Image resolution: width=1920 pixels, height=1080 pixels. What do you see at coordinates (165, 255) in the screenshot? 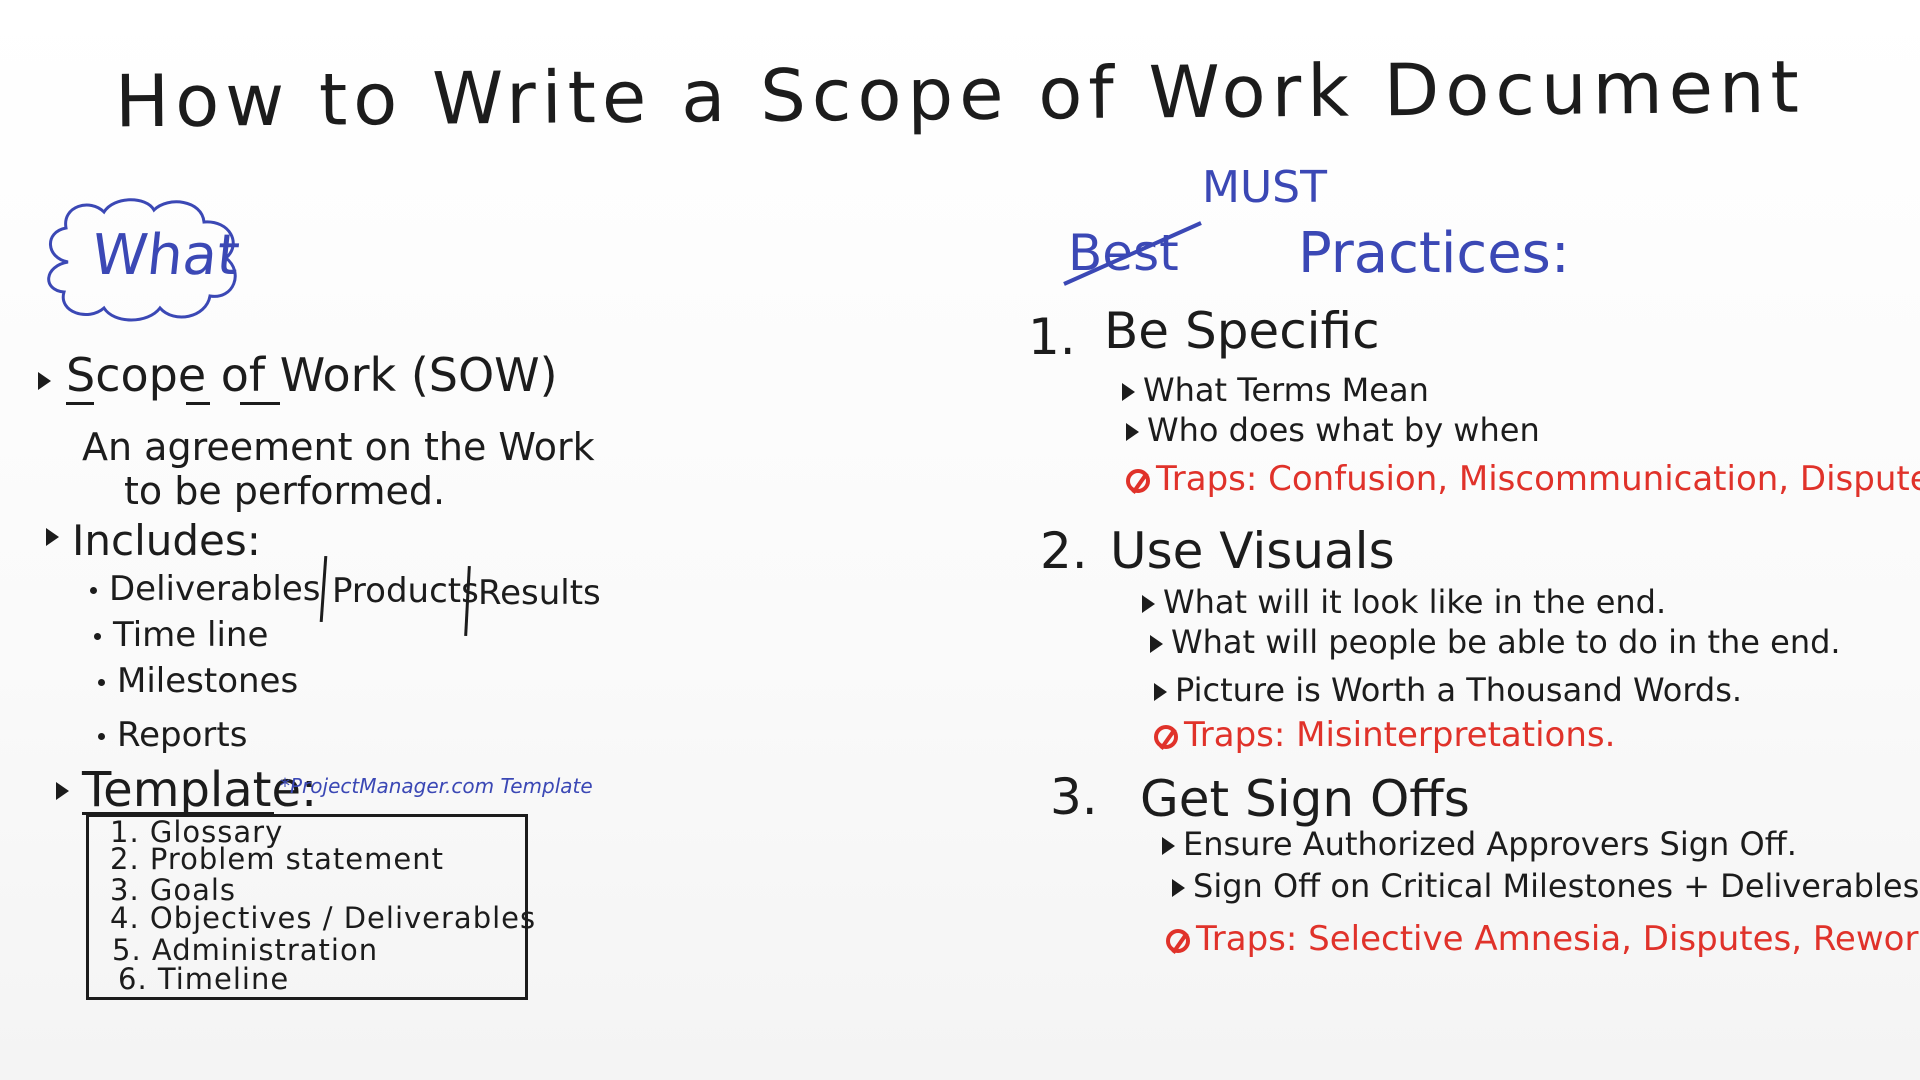
I see `what-label: What` at bounding box center [165, 255].